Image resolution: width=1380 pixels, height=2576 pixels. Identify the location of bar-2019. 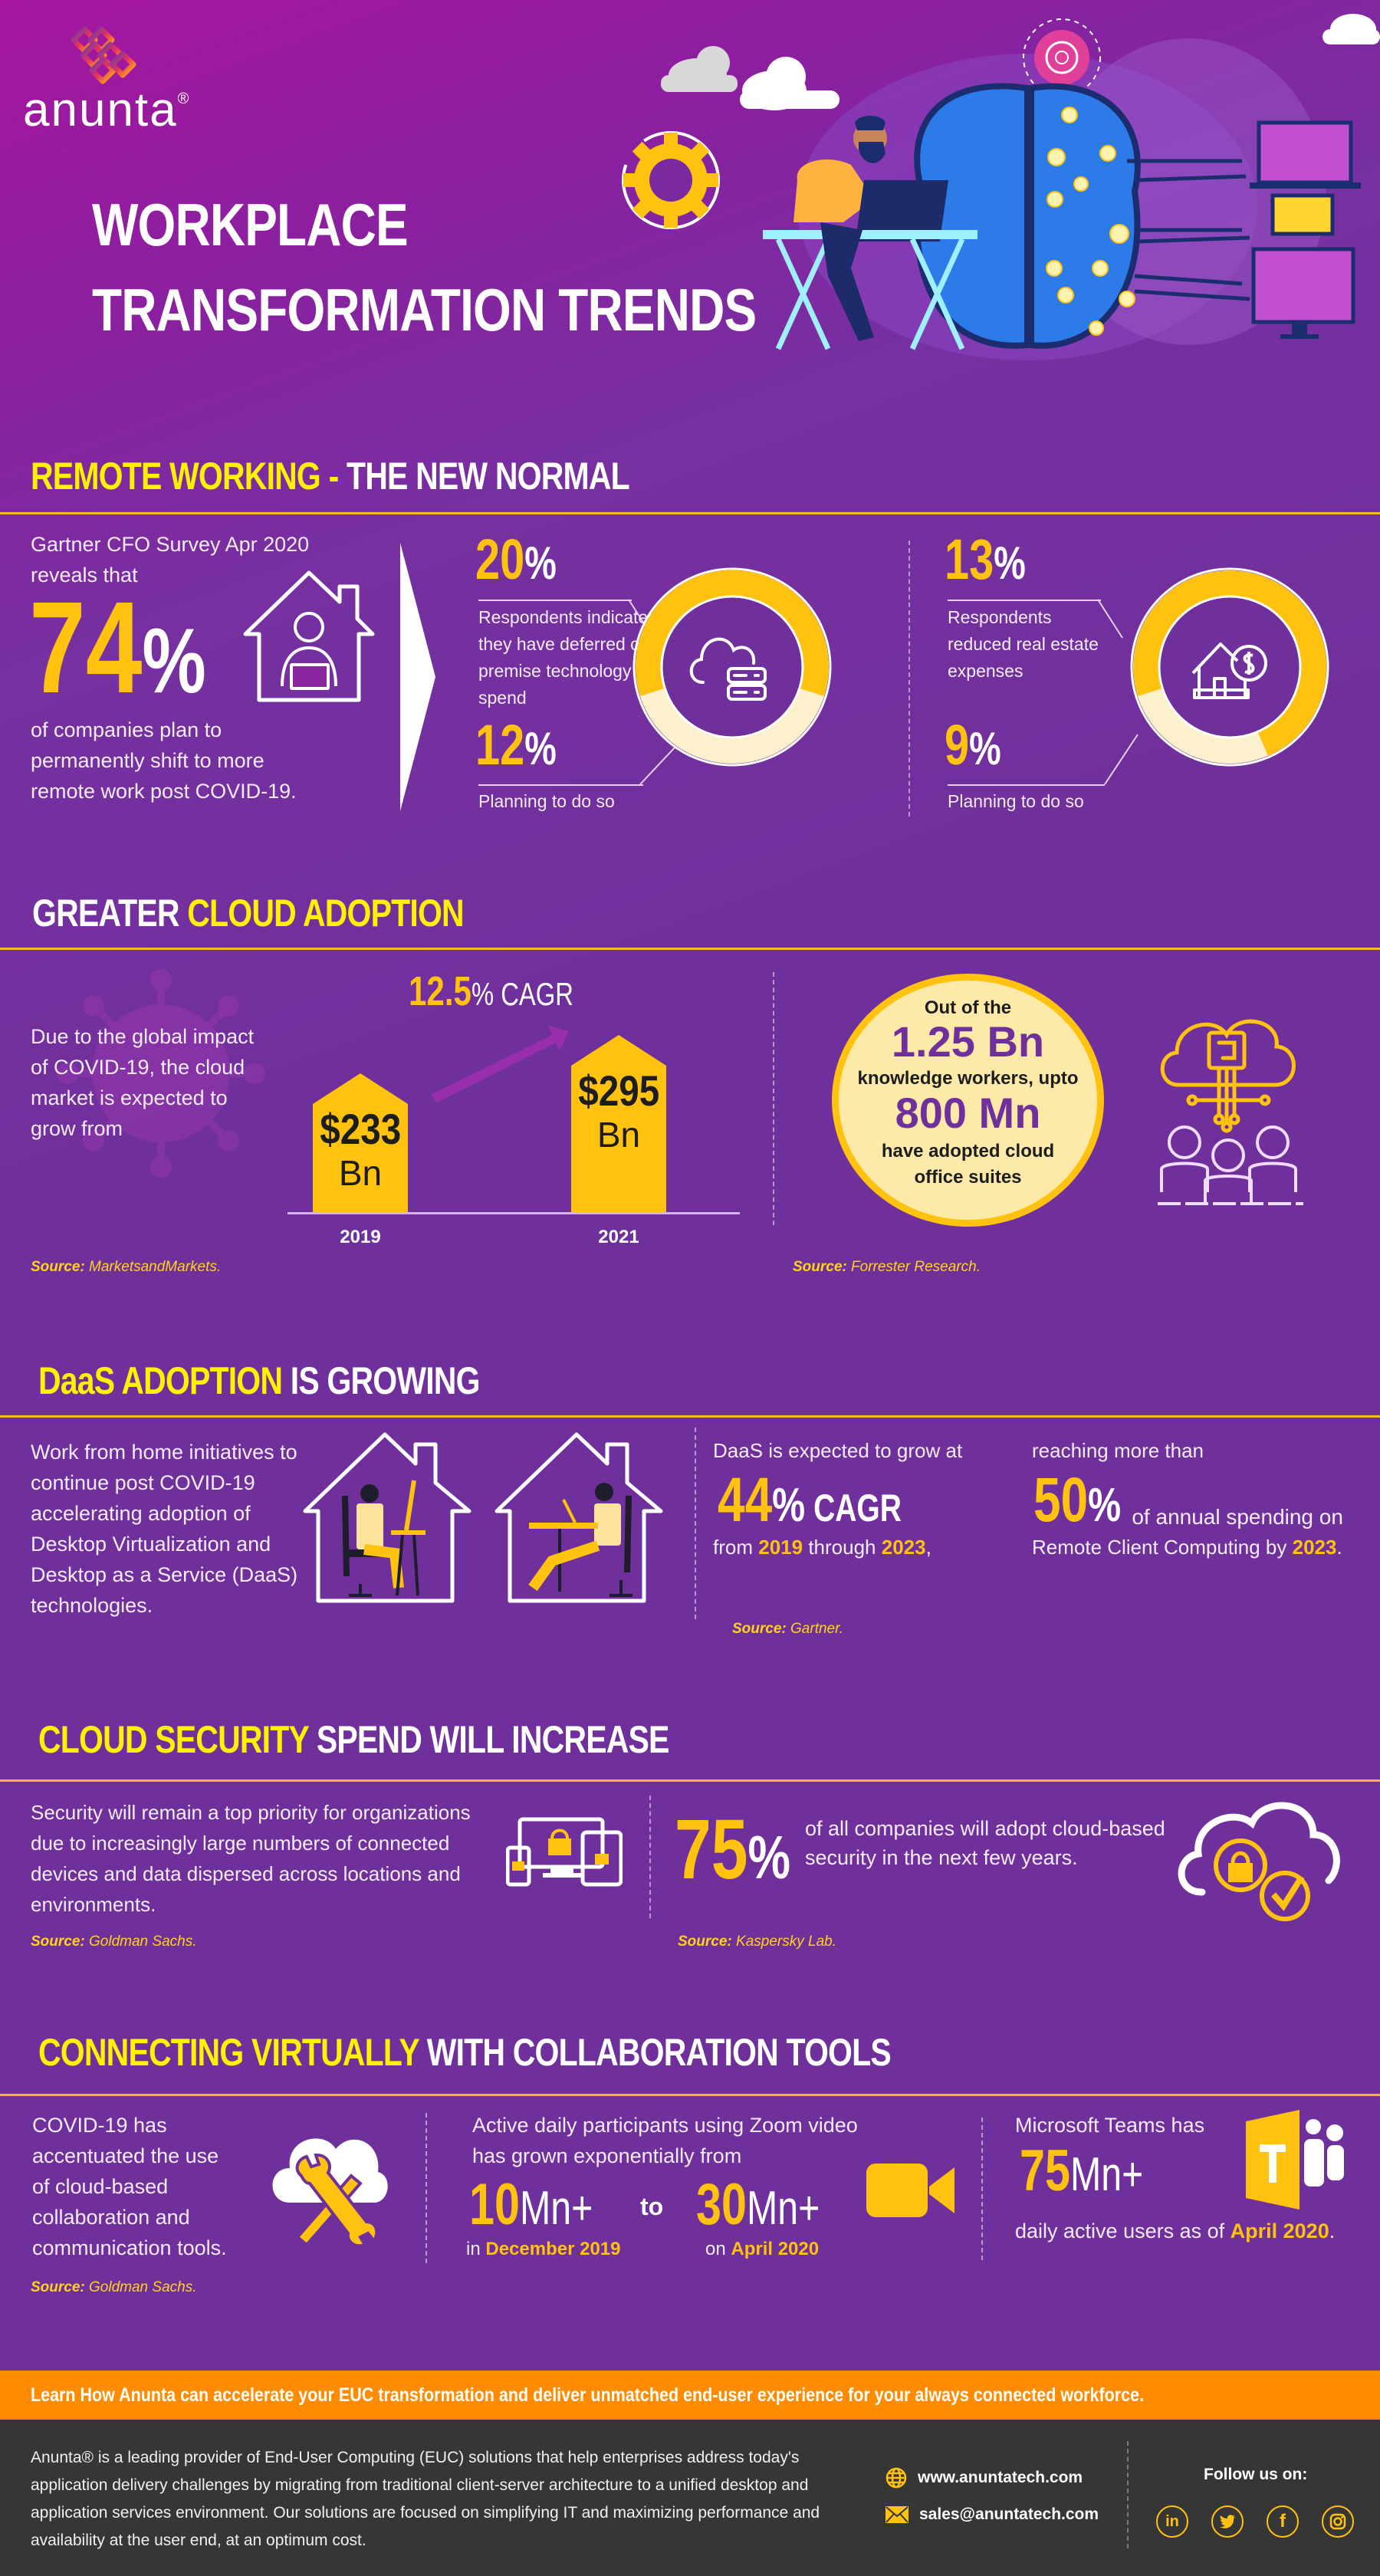
(360, 1143).